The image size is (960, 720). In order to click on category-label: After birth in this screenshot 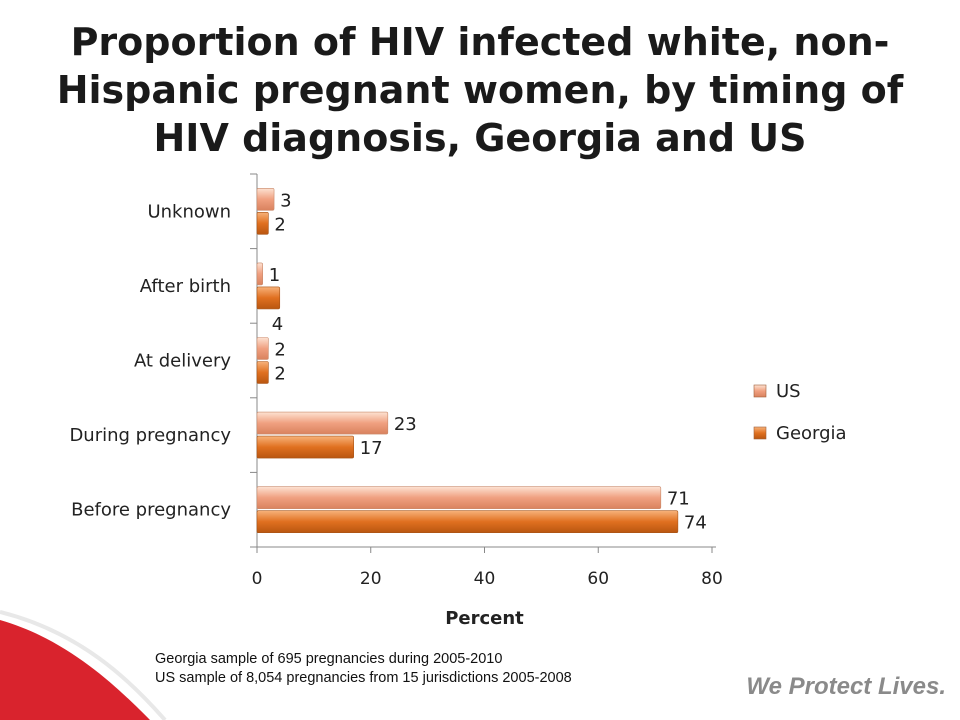, I will do `click(185, 286)`.